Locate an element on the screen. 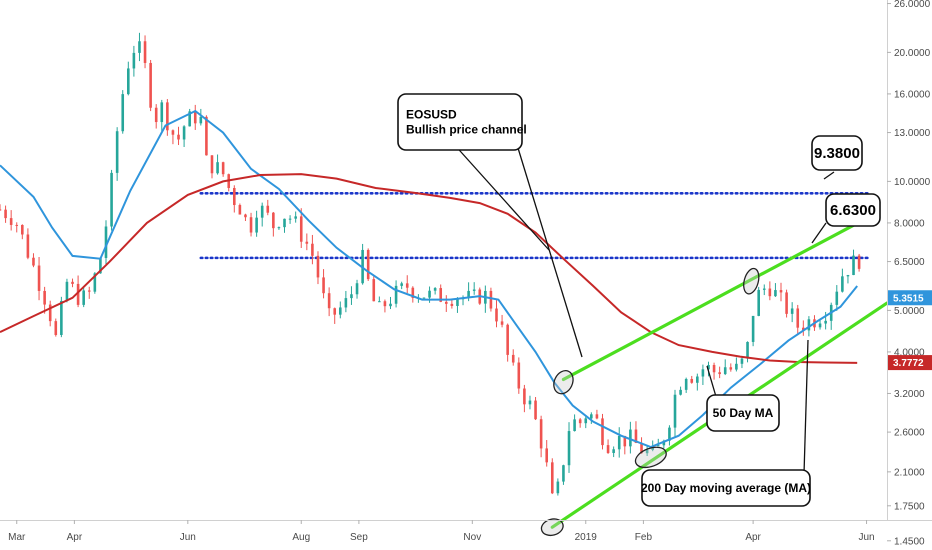 Image resolution: width=932 pixels, height=550 pixels. annotation-box-1: 9.3800 is located at coordinates (837, 153).